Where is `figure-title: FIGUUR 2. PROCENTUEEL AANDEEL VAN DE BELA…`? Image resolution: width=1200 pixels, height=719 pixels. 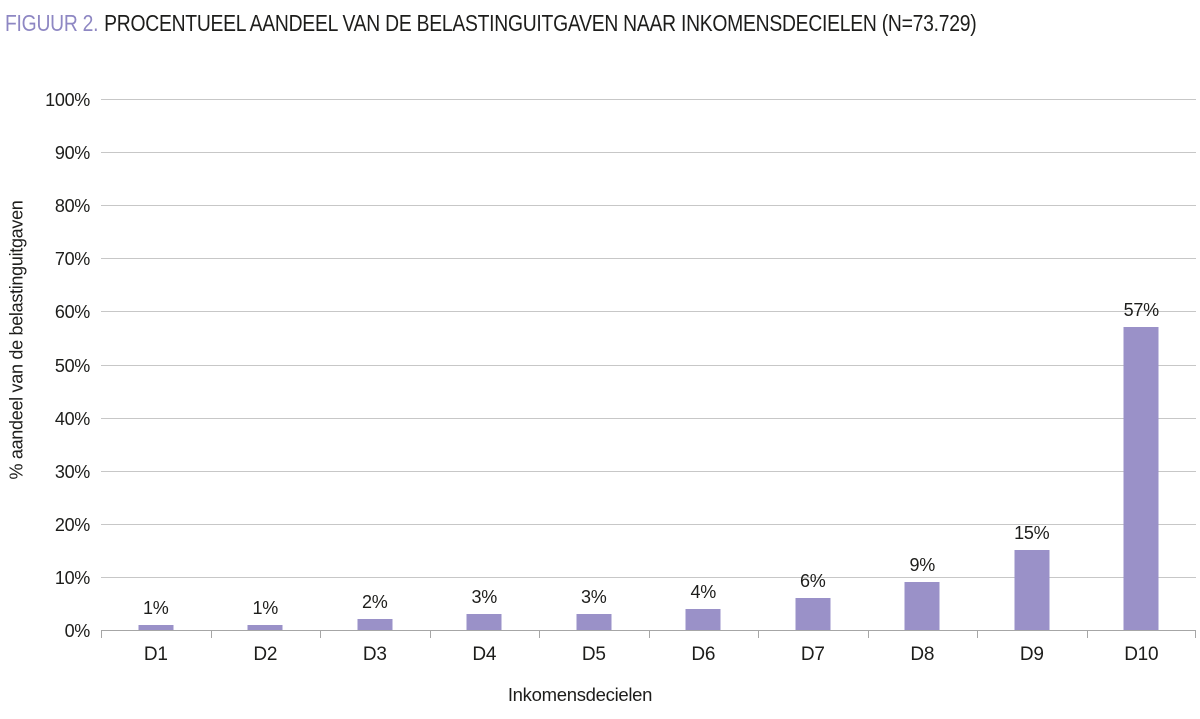 figure-title: FIGUUR 2. PROCENTUEEL AANDEEL VAN DE BELA… is located at coordinates (491, 23).